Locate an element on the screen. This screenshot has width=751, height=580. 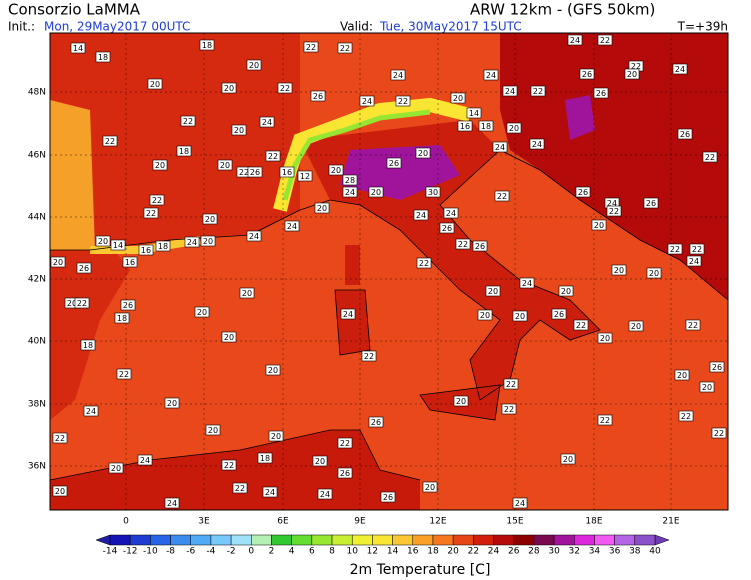
colorbar-tick-label: 24 is located at coordinates (494, 552).